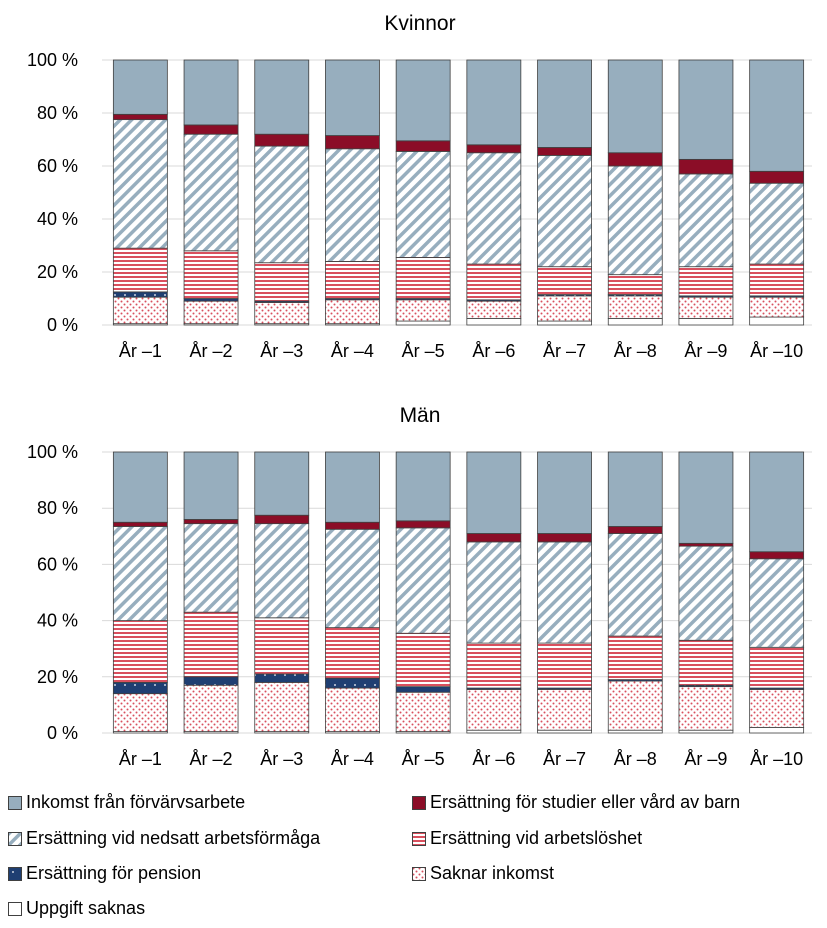 The width and height of the screenshot is (827, 928). Describe the element at coordinates (352, 759) in the screenshot. I see `x-tick-label: År –4` at that location.